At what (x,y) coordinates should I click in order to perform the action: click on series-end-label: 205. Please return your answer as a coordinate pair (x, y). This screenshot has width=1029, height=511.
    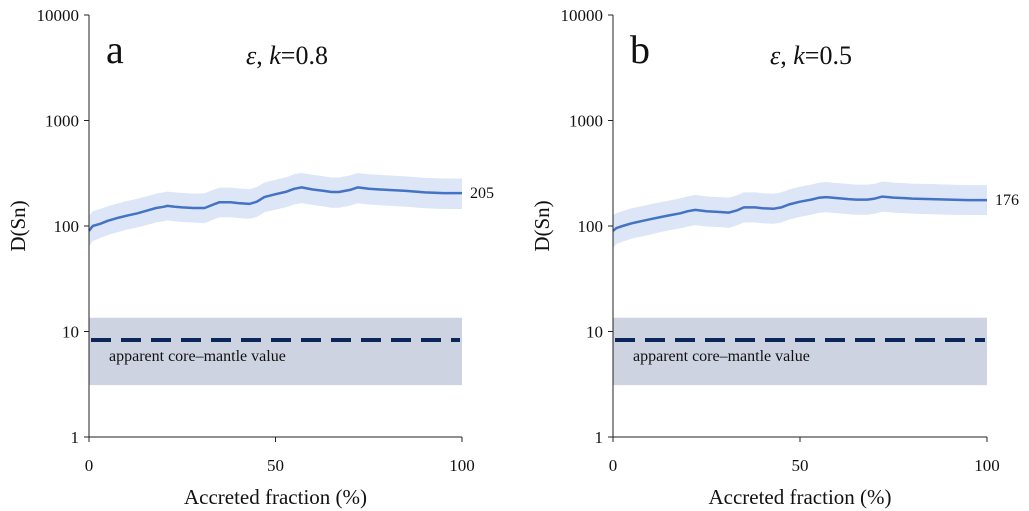
    Looking at the image, I should click on (482, 193).